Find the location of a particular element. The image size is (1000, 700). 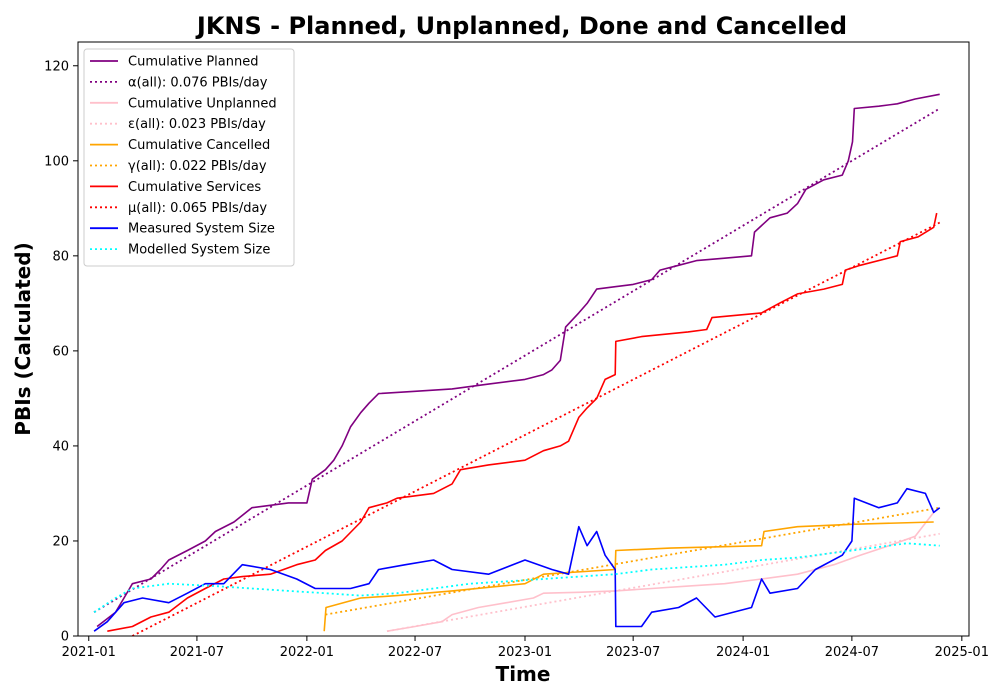

y-axis: 0 20 40 60 80 100 120 is located at coordinates (61, 352).